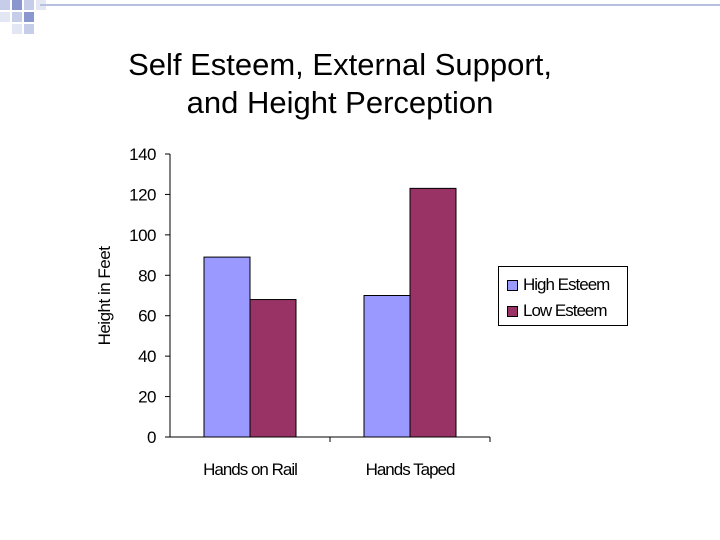  Describe the element at coordinates (142, 154) in the screenshot. I see `y-tick-label: 140` at that location.